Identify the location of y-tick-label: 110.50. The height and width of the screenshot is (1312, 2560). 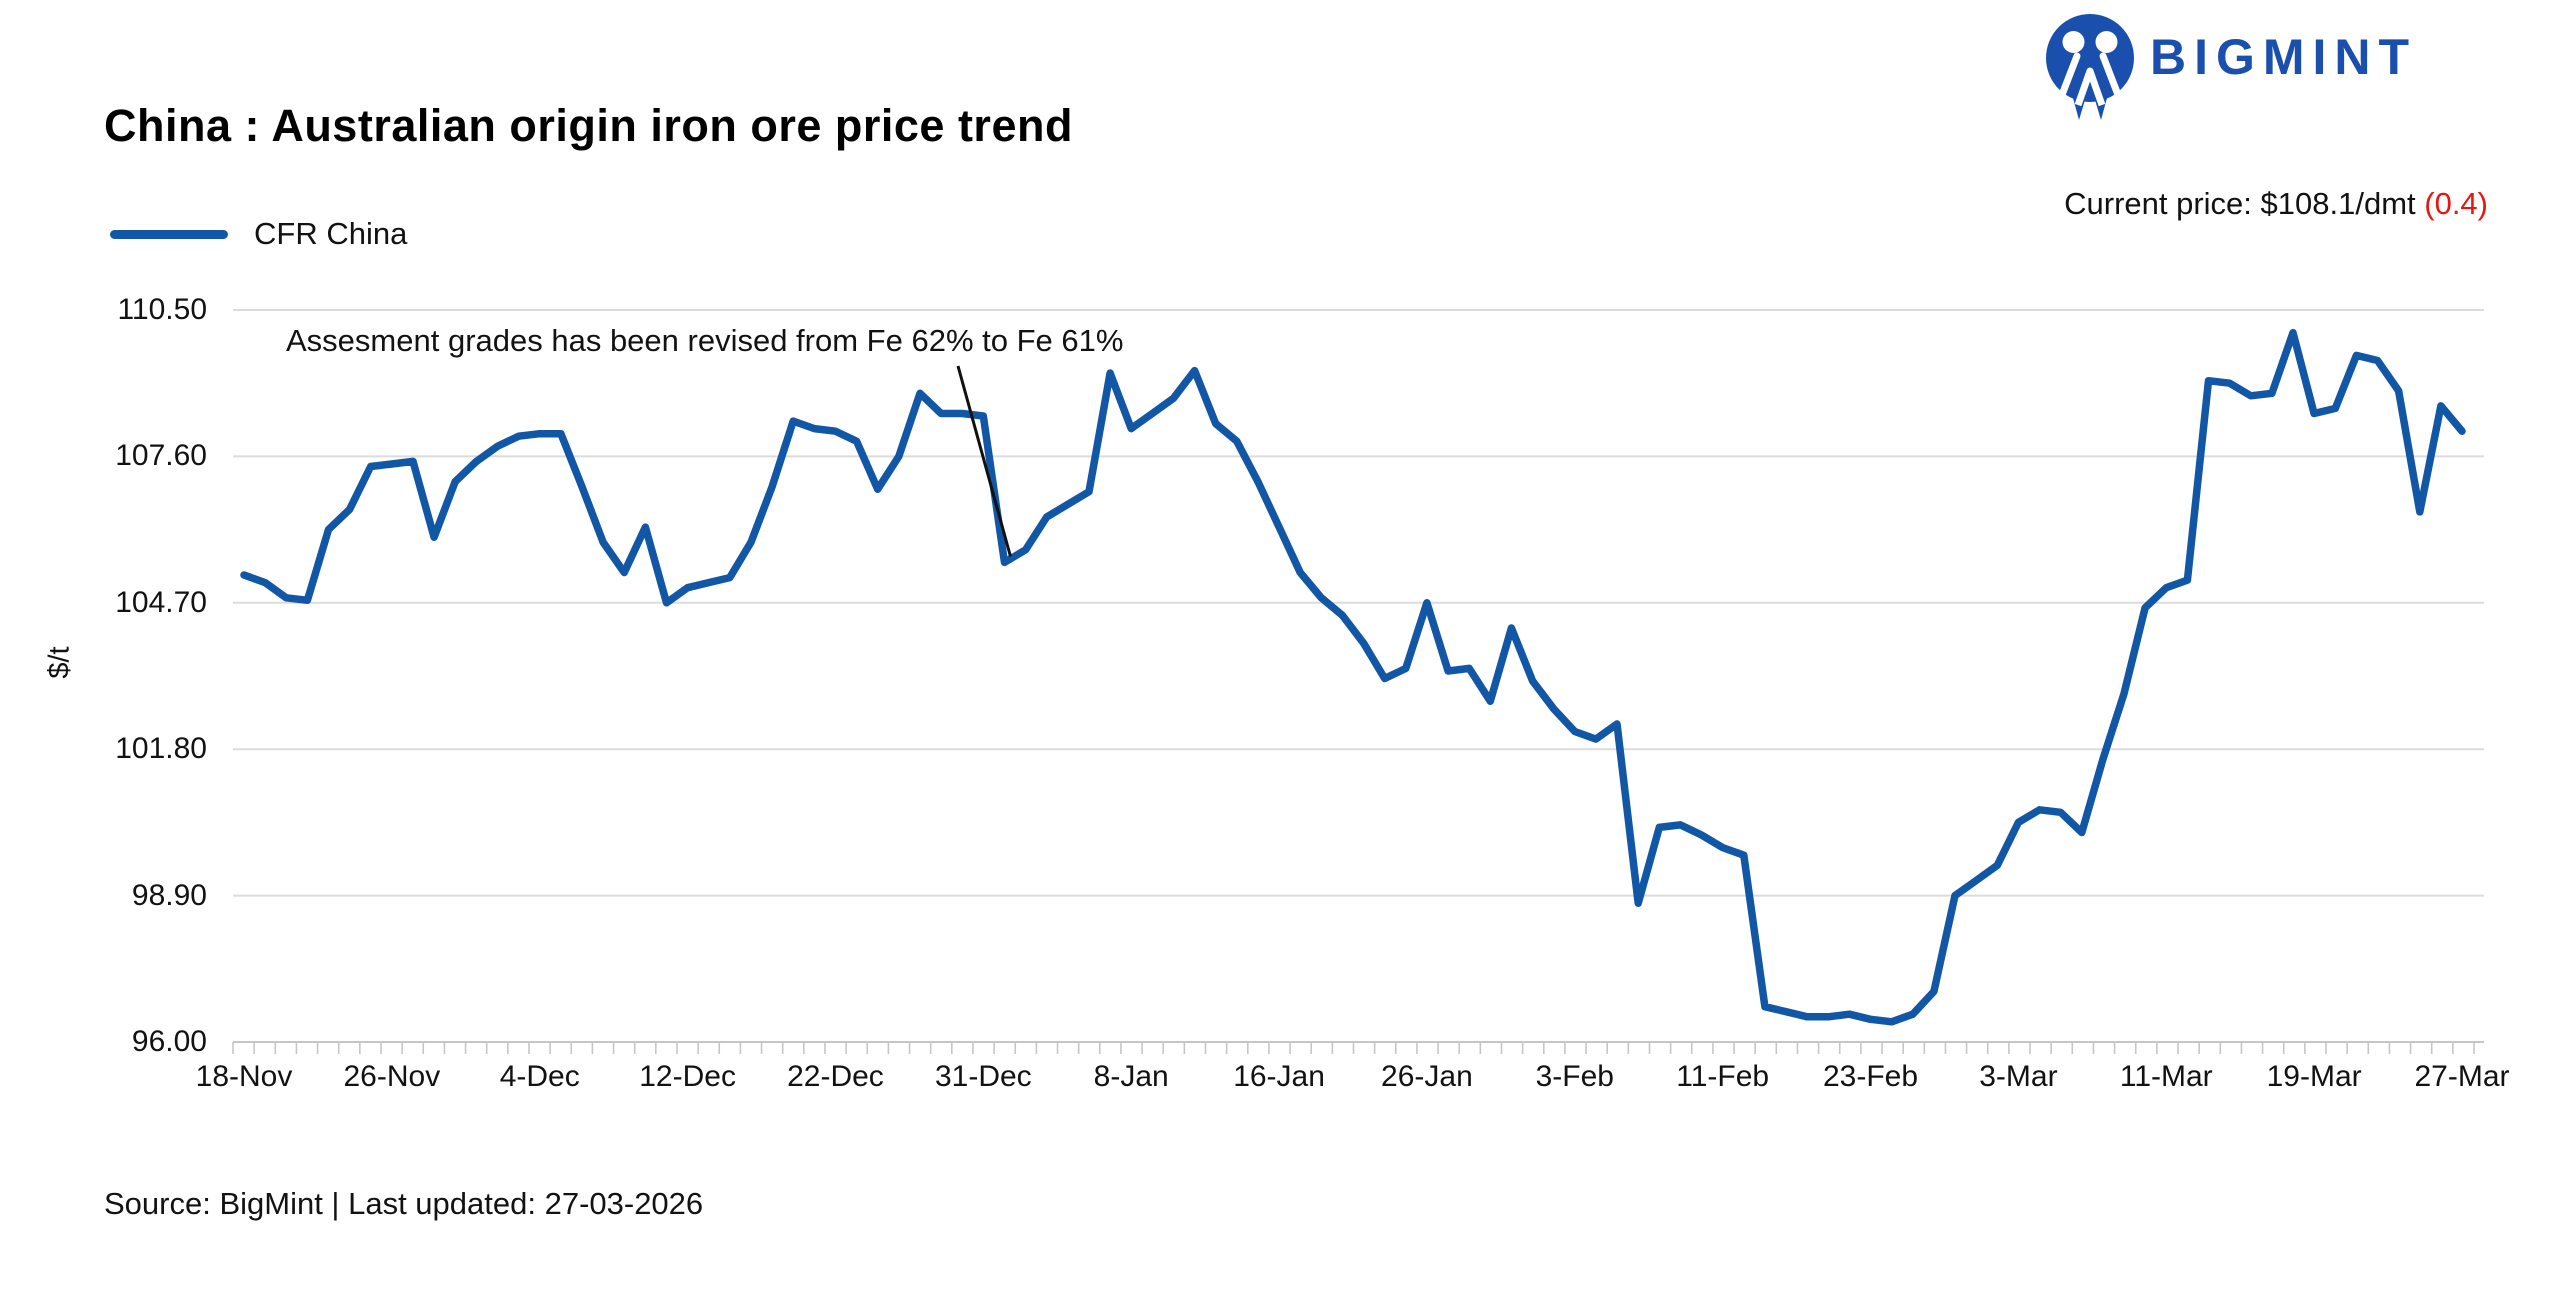
(162, 309).